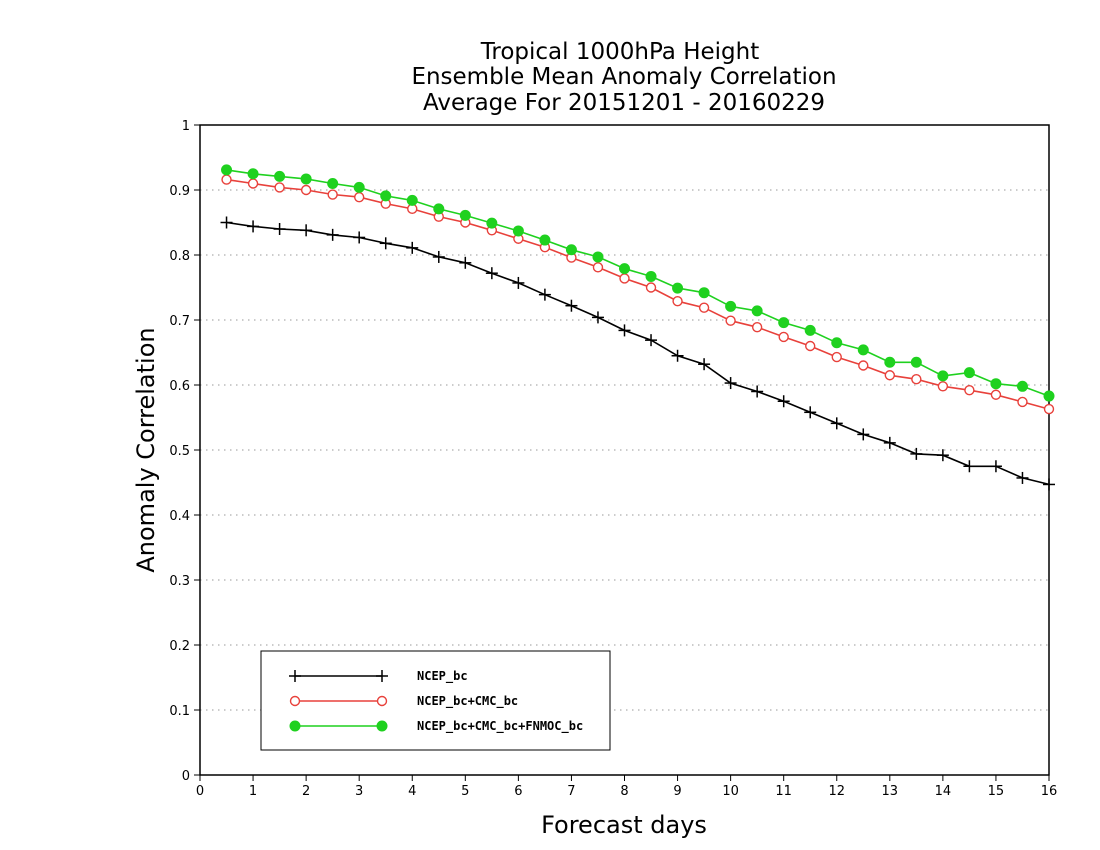 Image resolution: width=1100 pixels, height=850 pixels. What do you see at coordinates (179, 516) in the screenshot?
I see `y-tick-label: 0.4` at bounding box center [179, 516].